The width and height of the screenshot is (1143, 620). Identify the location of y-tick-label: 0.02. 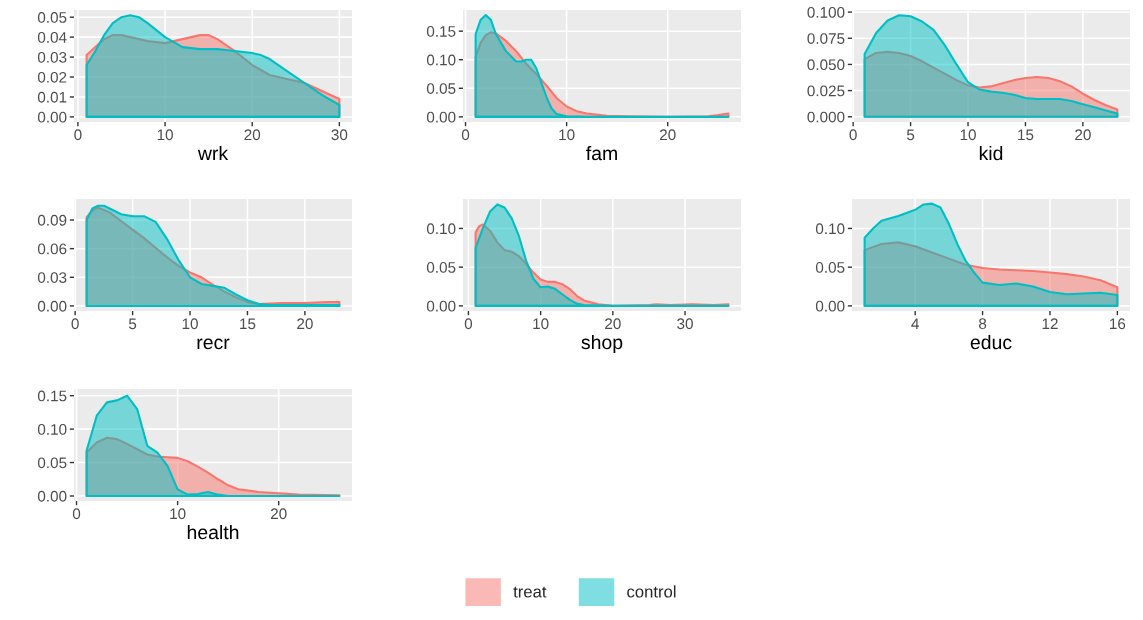
(52, 77).